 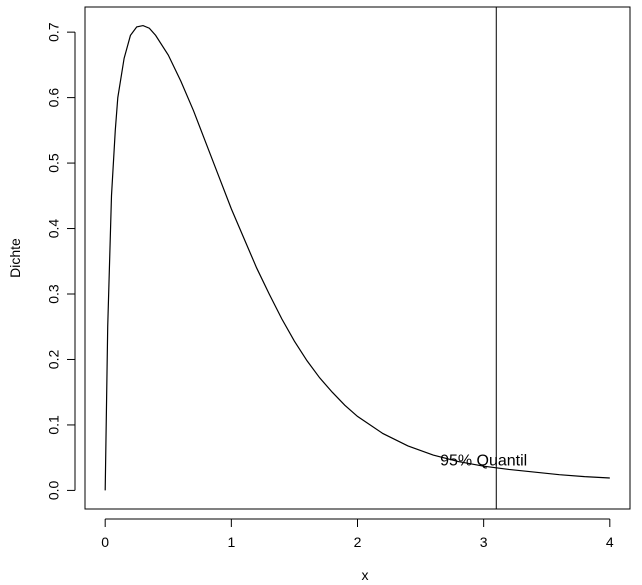 I want to click on y-axis: 0.0 0.1 0.2 0.3 0.4 0.5 0.6 0.7, so click(x=61, y=261).